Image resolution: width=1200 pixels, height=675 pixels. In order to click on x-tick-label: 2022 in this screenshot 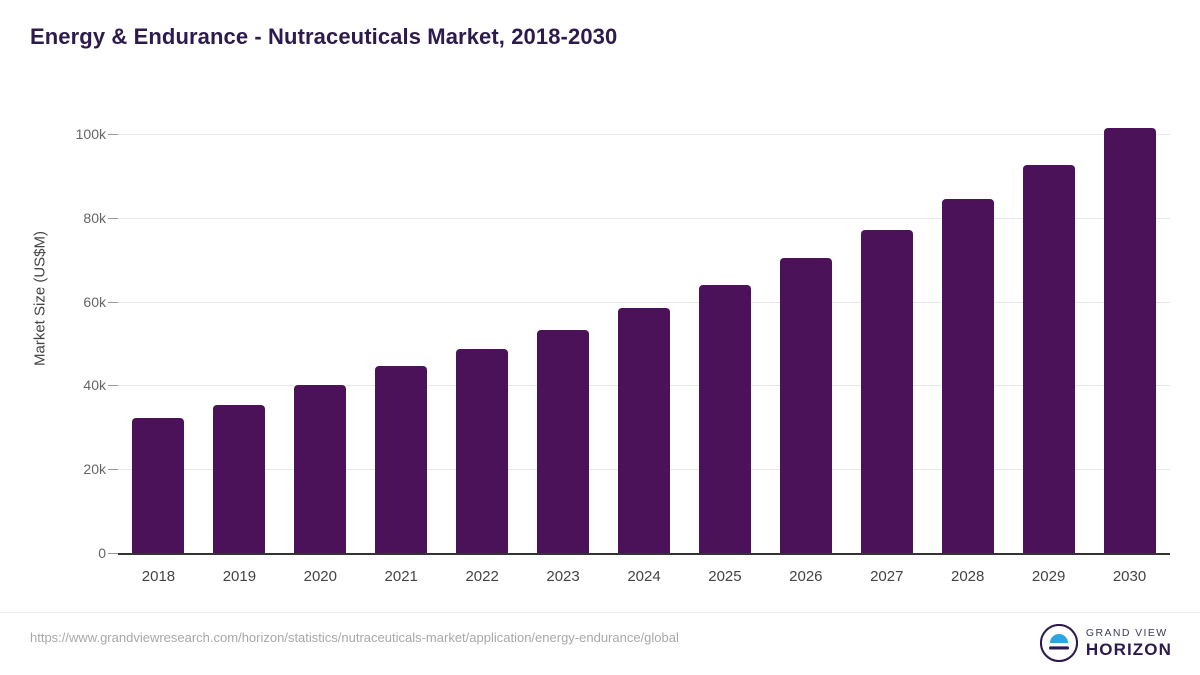, I will do `click(482, 576)`.